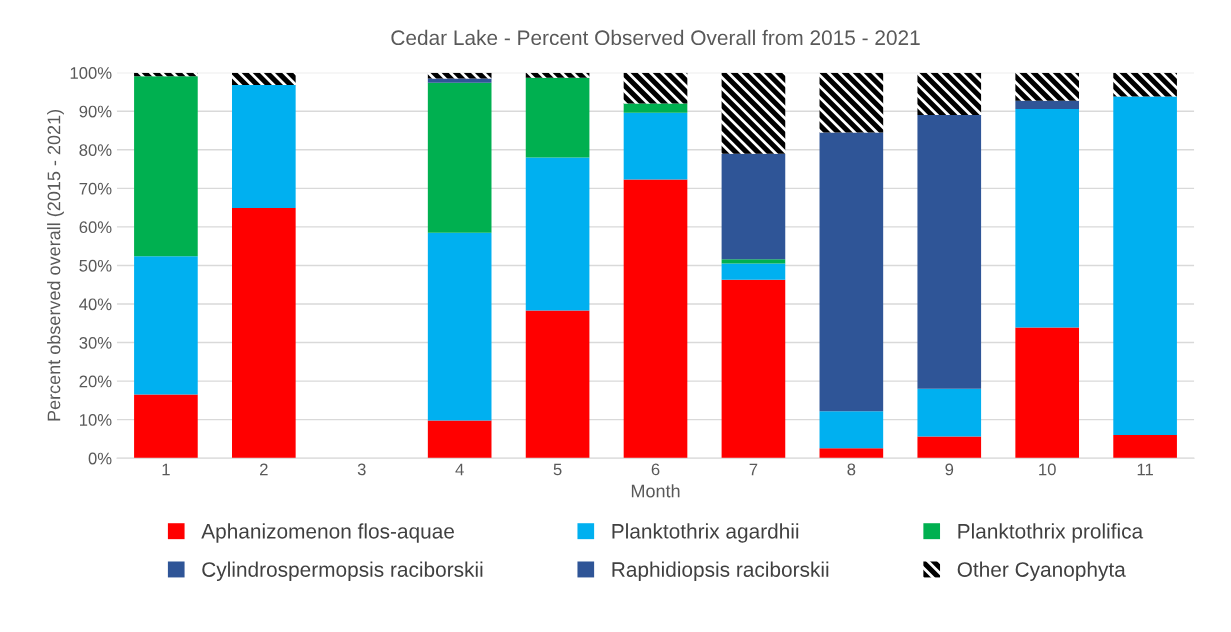 The image size is (1231, 632). What do you see at coordinates (1047, 469) in the screenshot?
I see `x-tick-label: 10` at bounding box center [1047, 469].